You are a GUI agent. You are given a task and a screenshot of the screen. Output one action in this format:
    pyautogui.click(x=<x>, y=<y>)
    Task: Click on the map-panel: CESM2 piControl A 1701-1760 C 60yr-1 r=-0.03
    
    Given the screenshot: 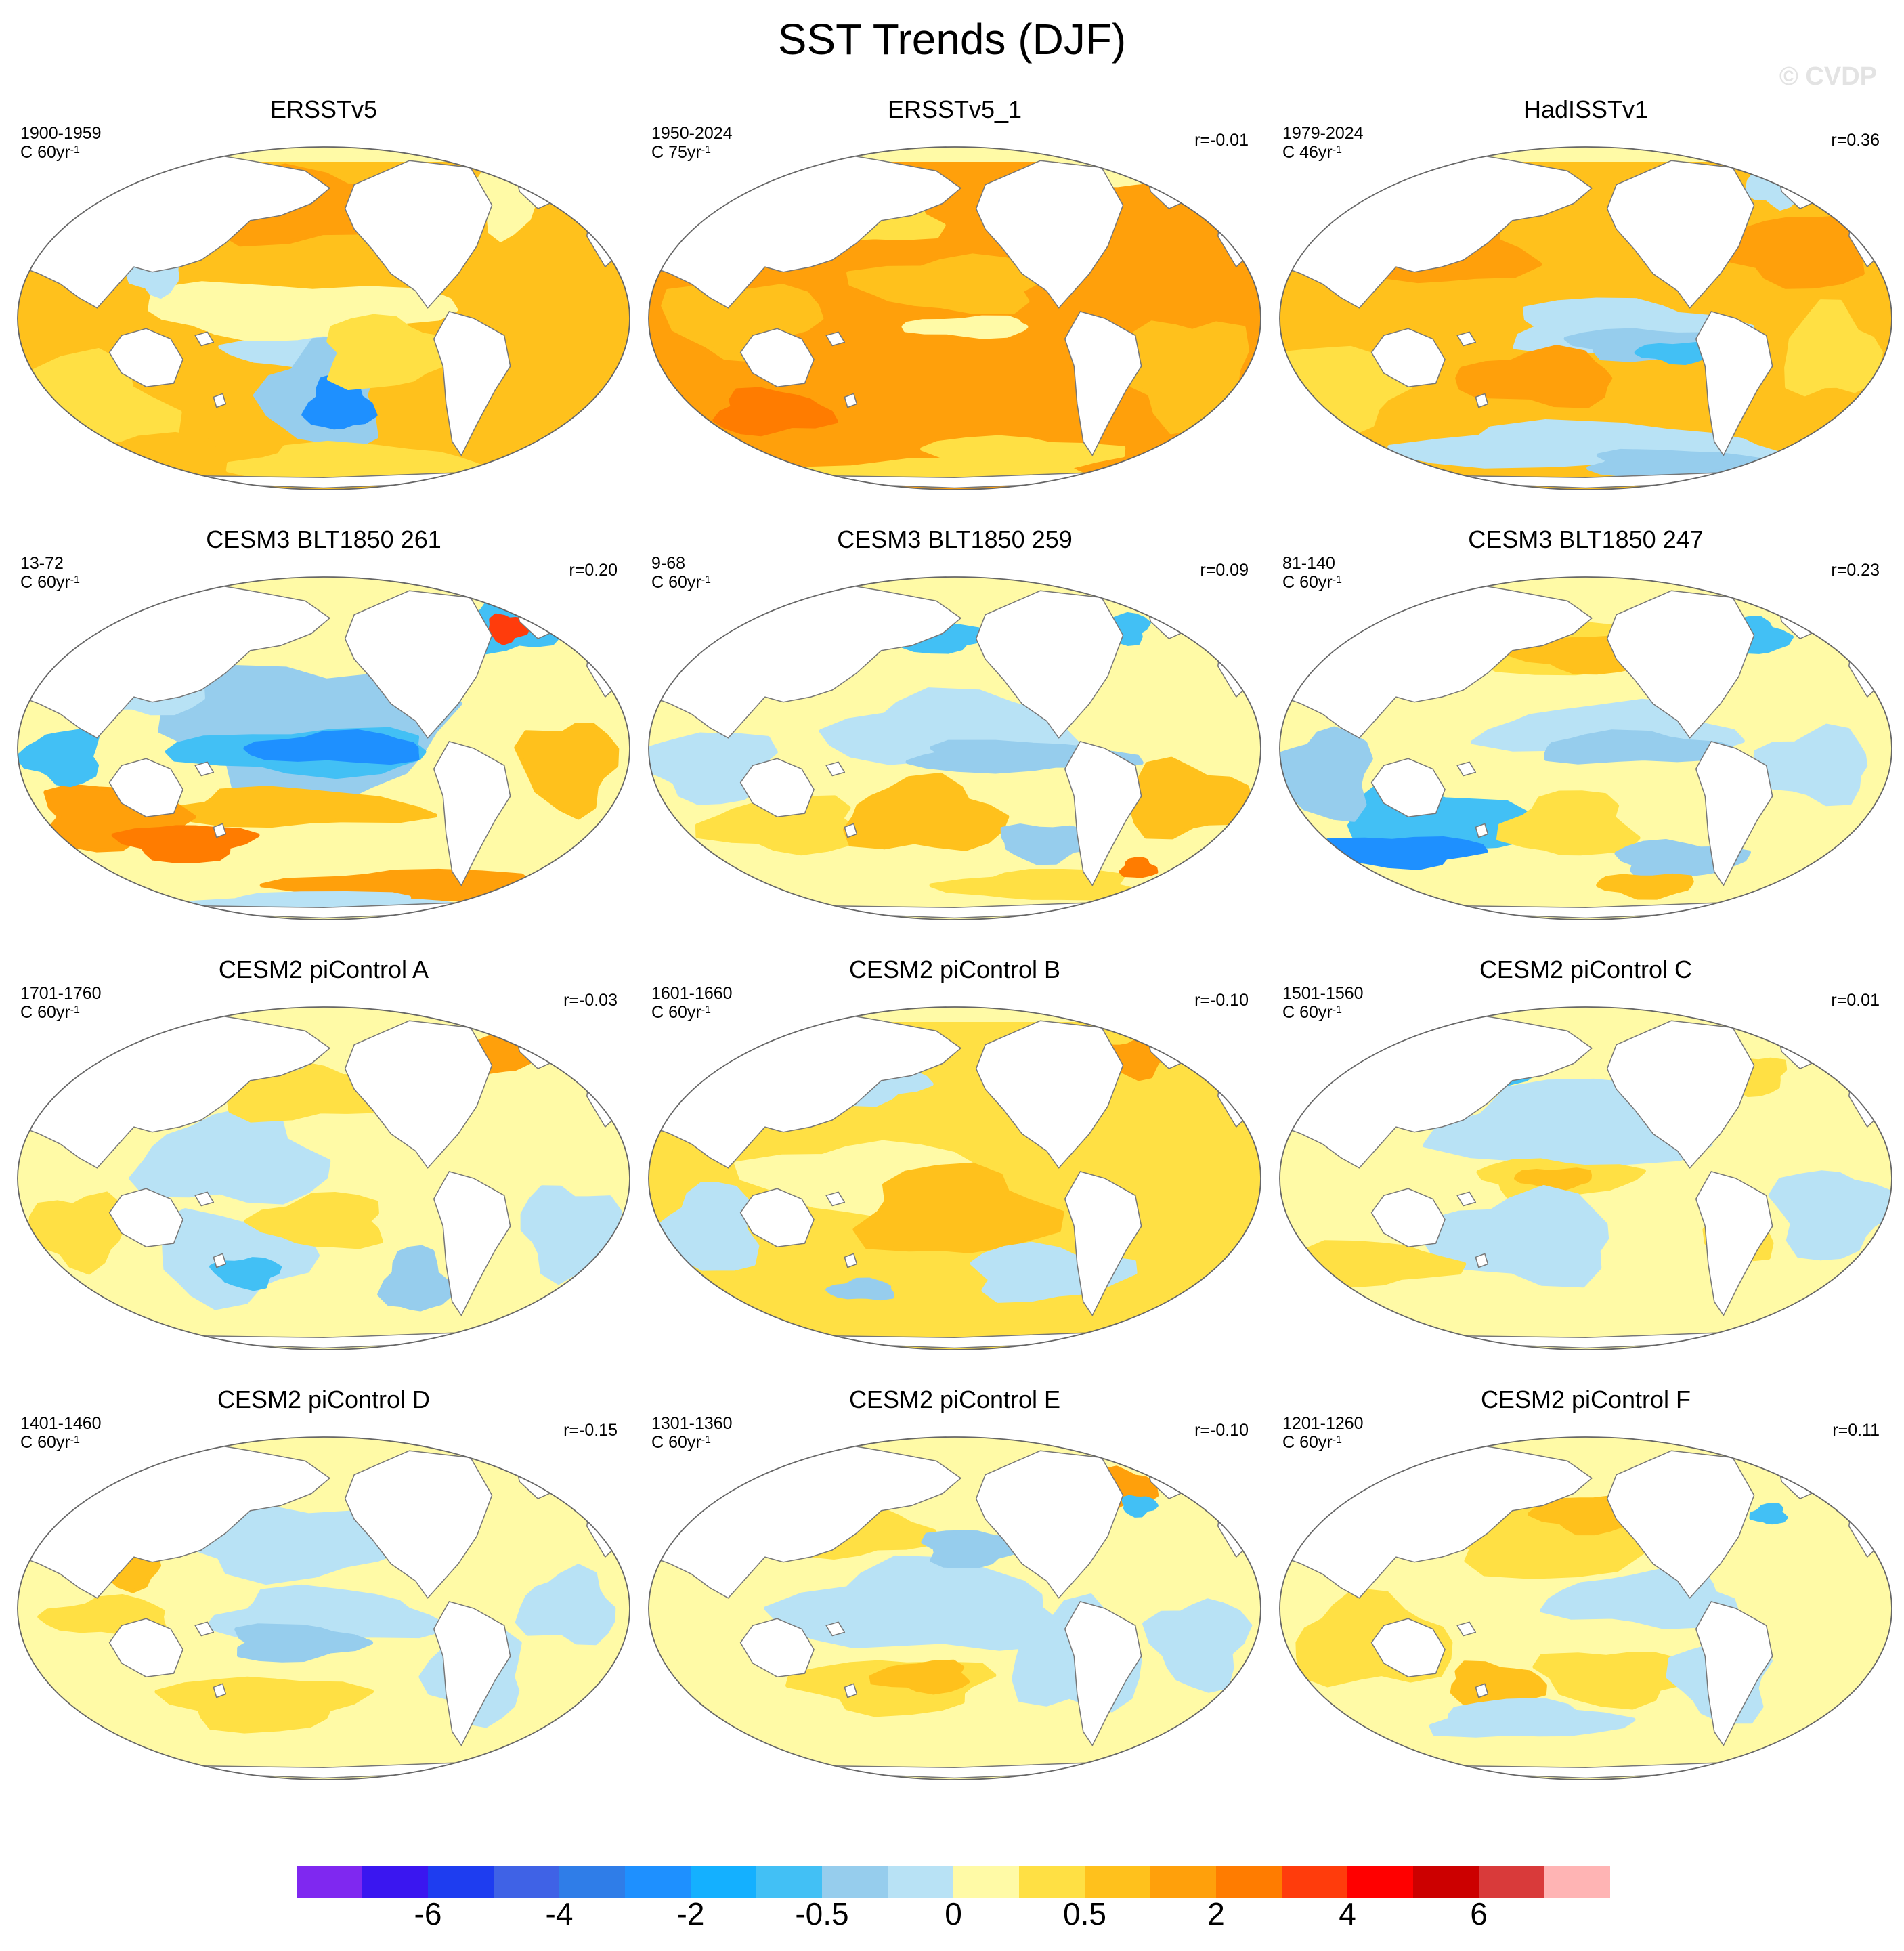 What is the action you would take?
    pyautogui.click(x=324, y=1171)
    